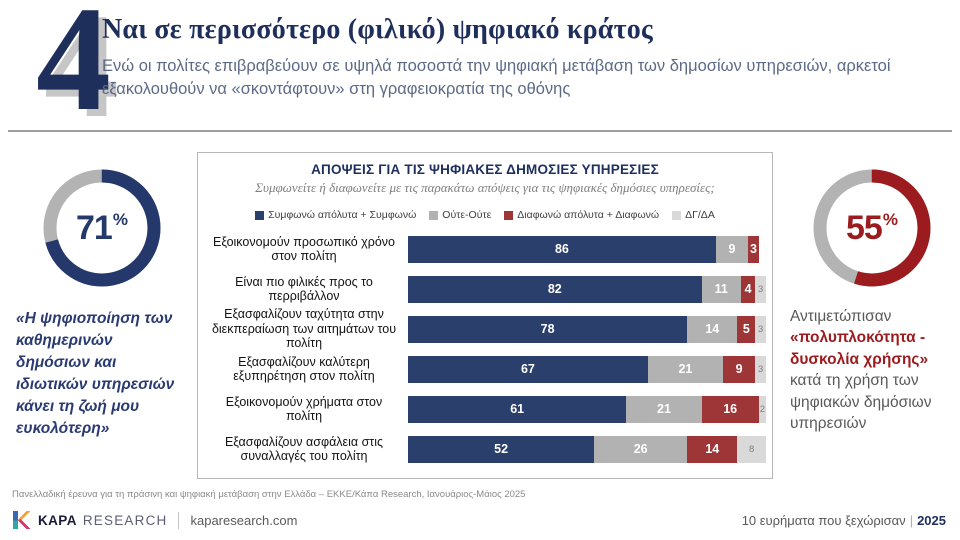  I want to click on left-stat-percent-sign: %, so click(120, 219).